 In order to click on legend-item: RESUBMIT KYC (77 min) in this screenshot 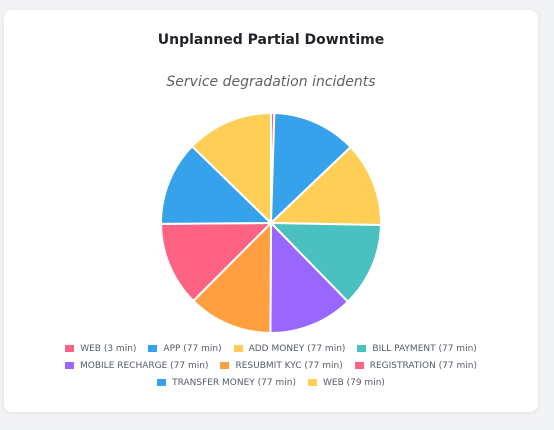, I will do `click(281, 365)`.